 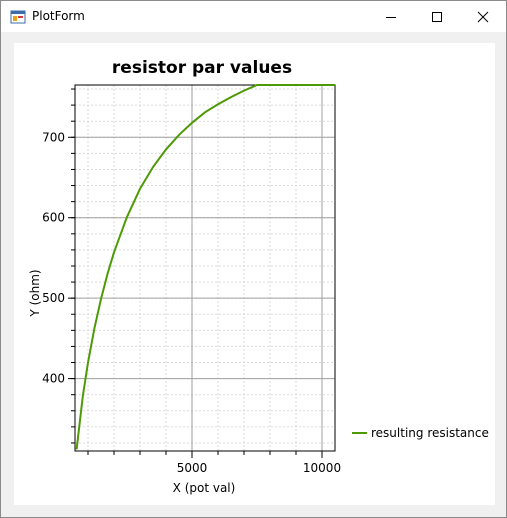 I want to click on y-tick-label: 600, so click(x=53, y=218).